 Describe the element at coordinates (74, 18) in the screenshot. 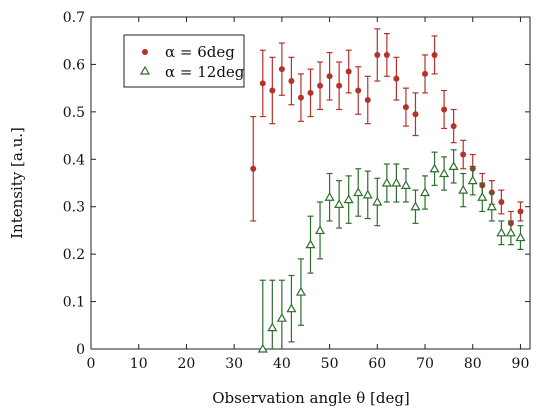

I see `y-tick-label: 0.7` at that location.